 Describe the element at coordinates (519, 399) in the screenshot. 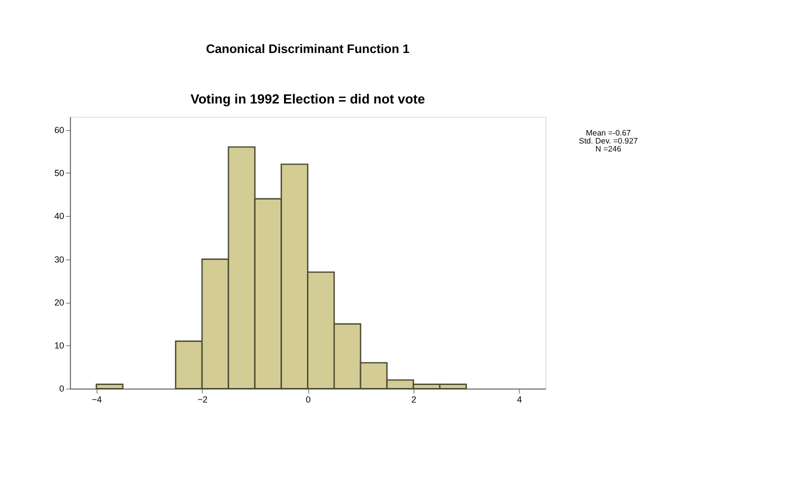

I see `x-tick-label: 4` at that location.